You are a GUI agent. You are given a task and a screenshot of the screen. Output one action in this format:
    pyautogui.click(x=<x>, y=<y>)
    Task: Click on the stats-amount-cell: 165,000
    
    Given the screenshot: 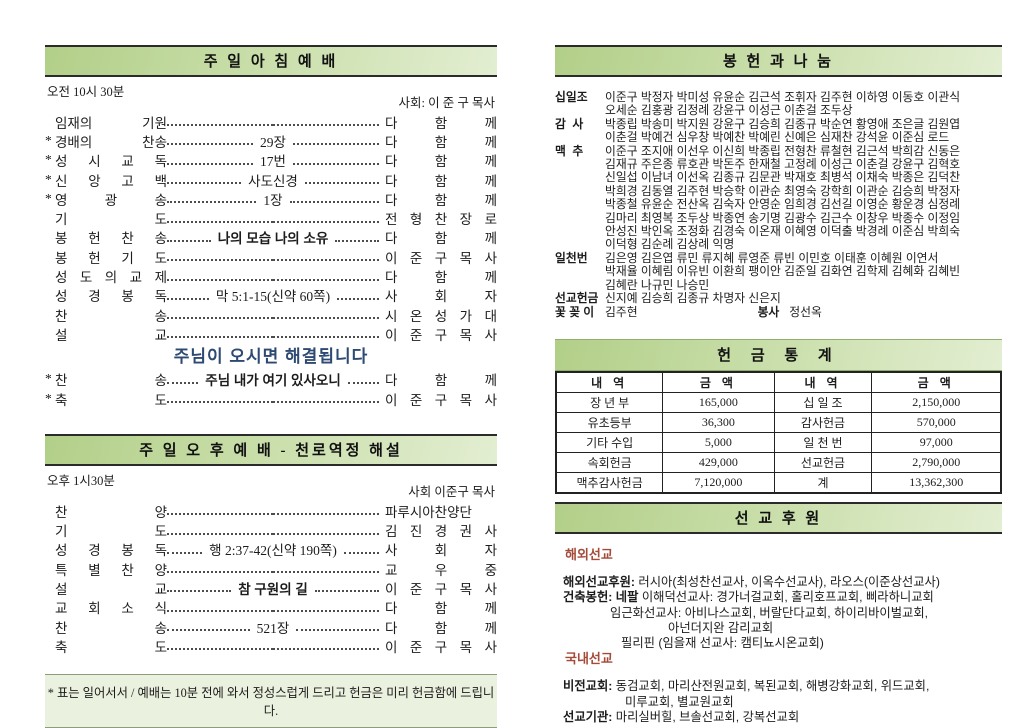 What is the action you would take?
    pyautogui.click(x=718, y=402)
    